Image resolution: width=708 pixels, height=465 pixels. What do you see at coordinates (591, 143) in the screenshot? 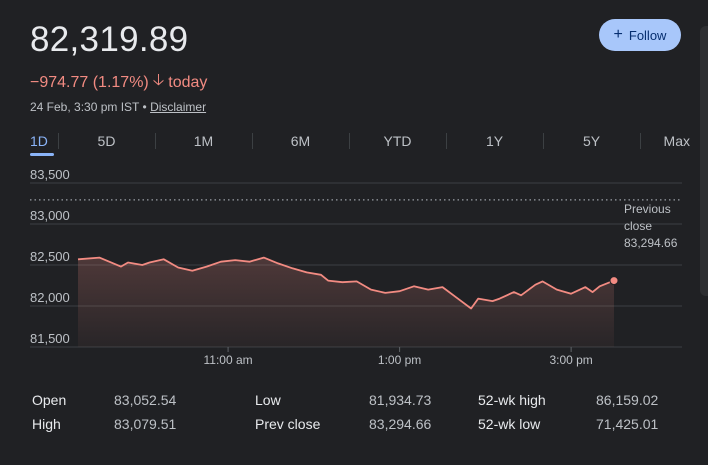
I see `tab-5y: 5Y` at bounding box center [591, 143].